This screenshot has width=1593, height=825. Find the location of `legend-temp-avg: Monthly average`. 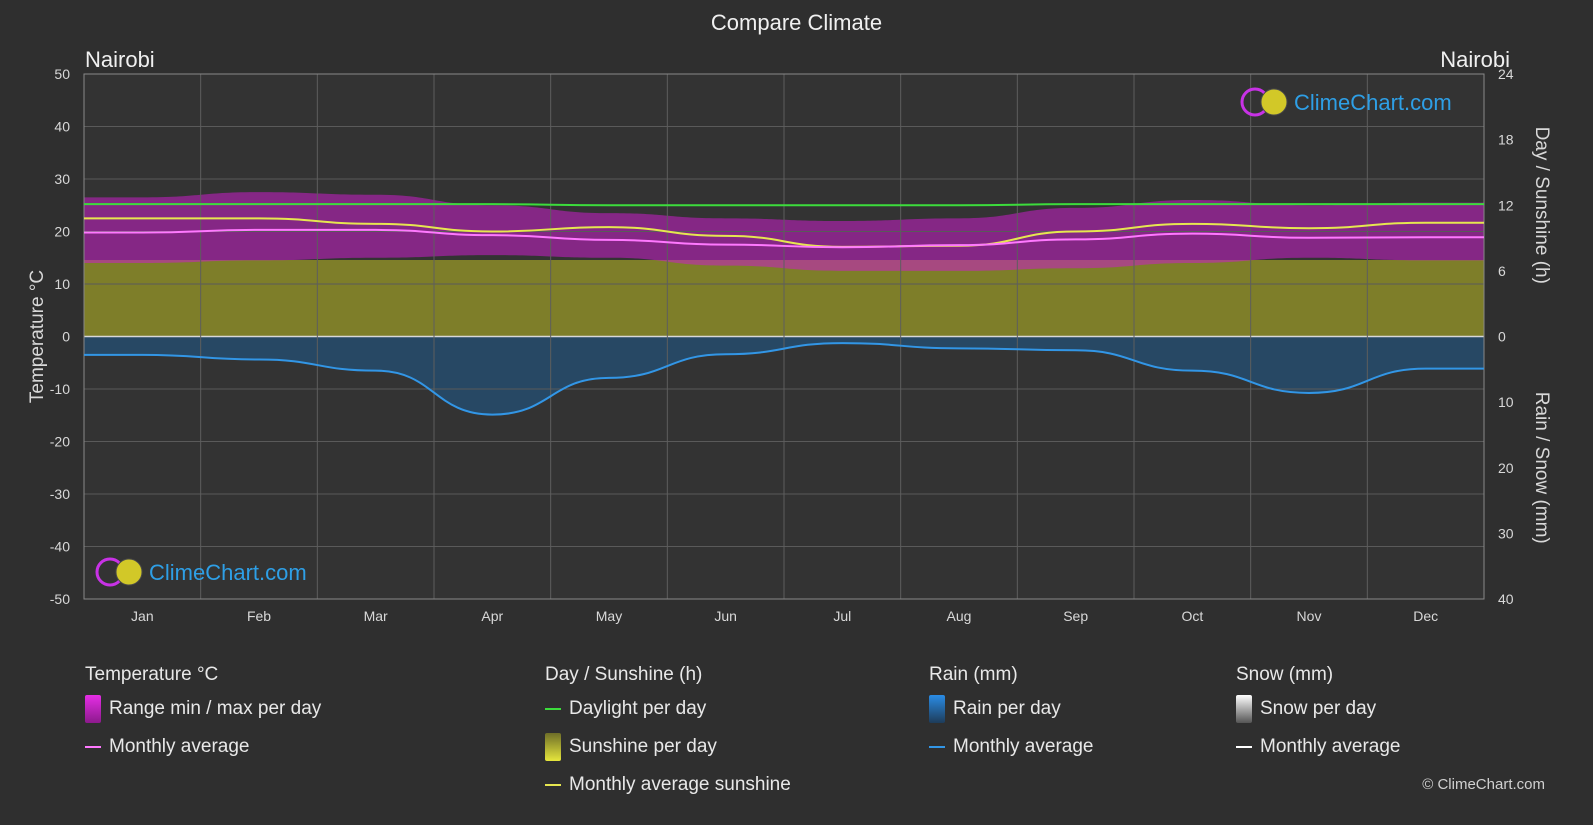

legend-temp-avg: Monthly average is located at coordinates (203, 747).